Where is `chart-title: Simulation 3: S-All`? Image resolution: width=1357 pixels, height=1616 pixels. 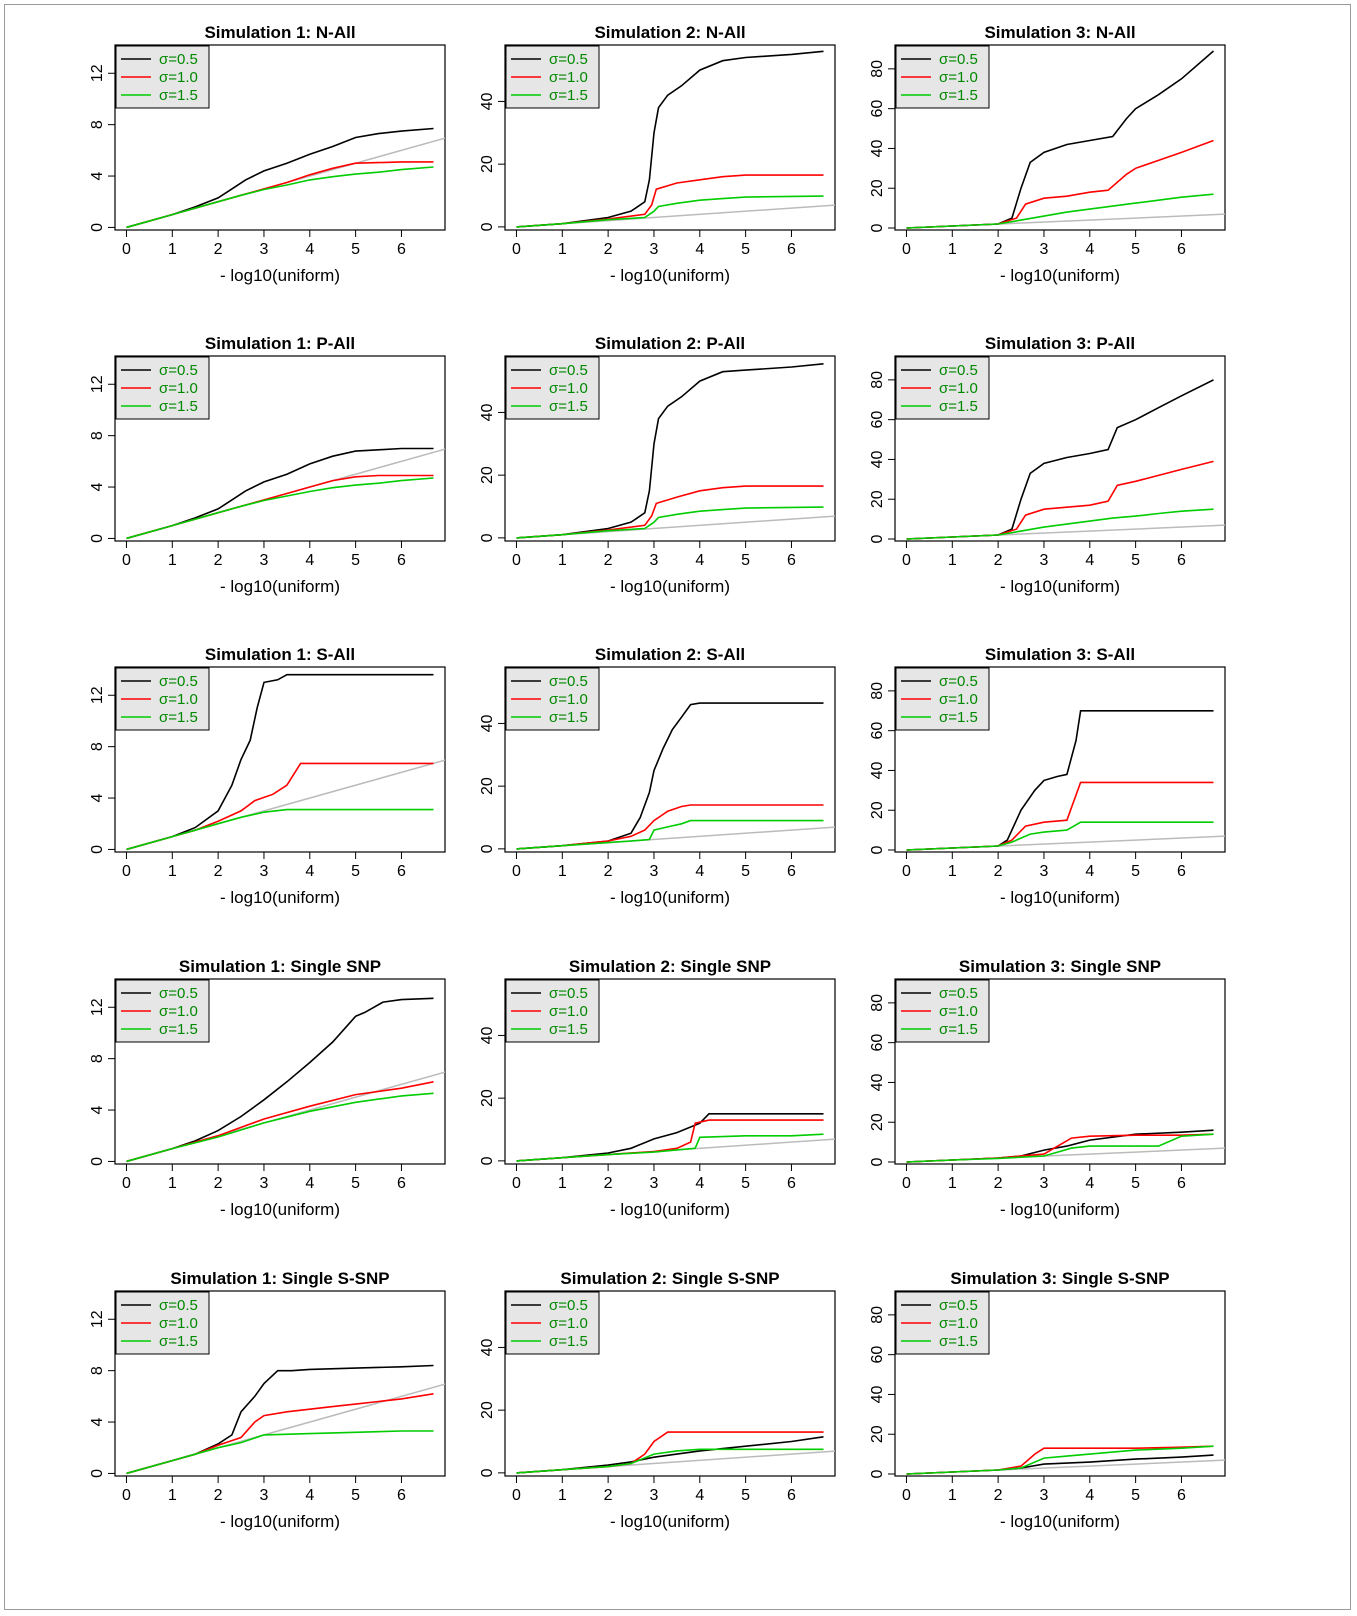 chart-title: Simulation 3: S-All is located at coordinates (1060, 654).